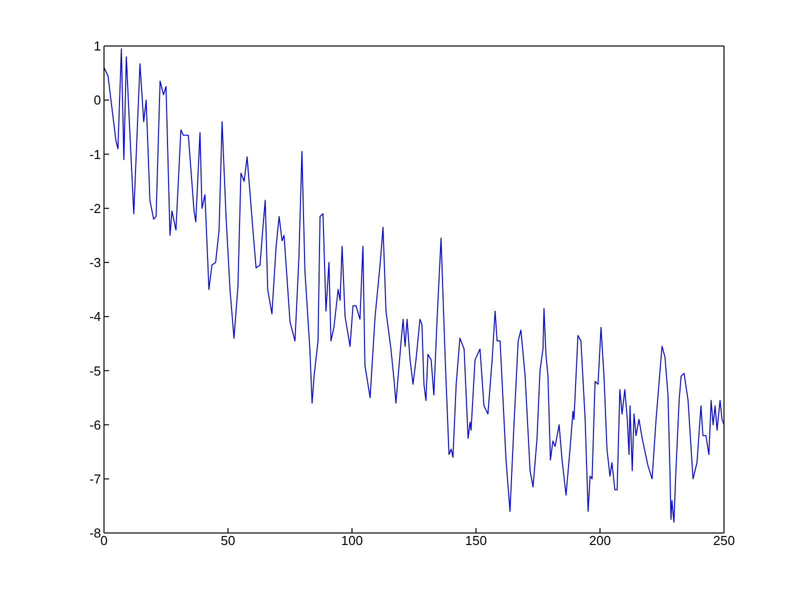 Image resolution: width=800 pixels, height=600 pixels. I want to click on x-tick-label: 50, so click(228, 540).